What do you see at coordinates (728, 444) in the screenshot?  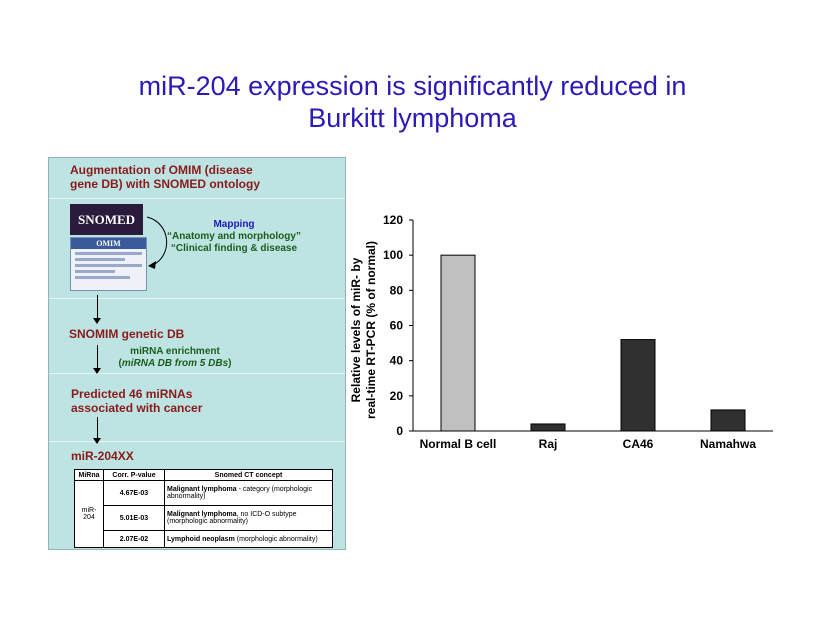 I see `x-tick-label: Namahwa` at bounding box center [728, 444].